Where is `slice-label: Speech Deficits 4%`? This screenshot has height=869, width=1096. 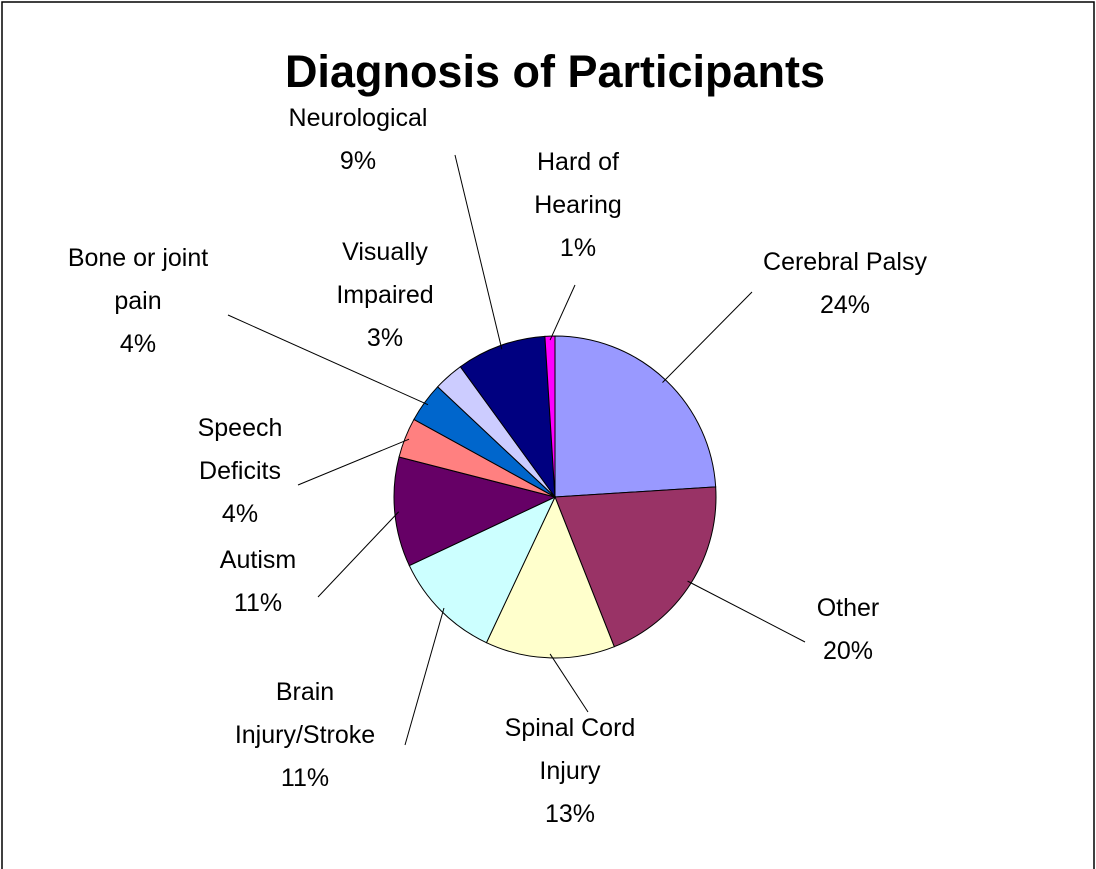
slice-label: Speech Deficits 4% is located at coordinates (240, 471).